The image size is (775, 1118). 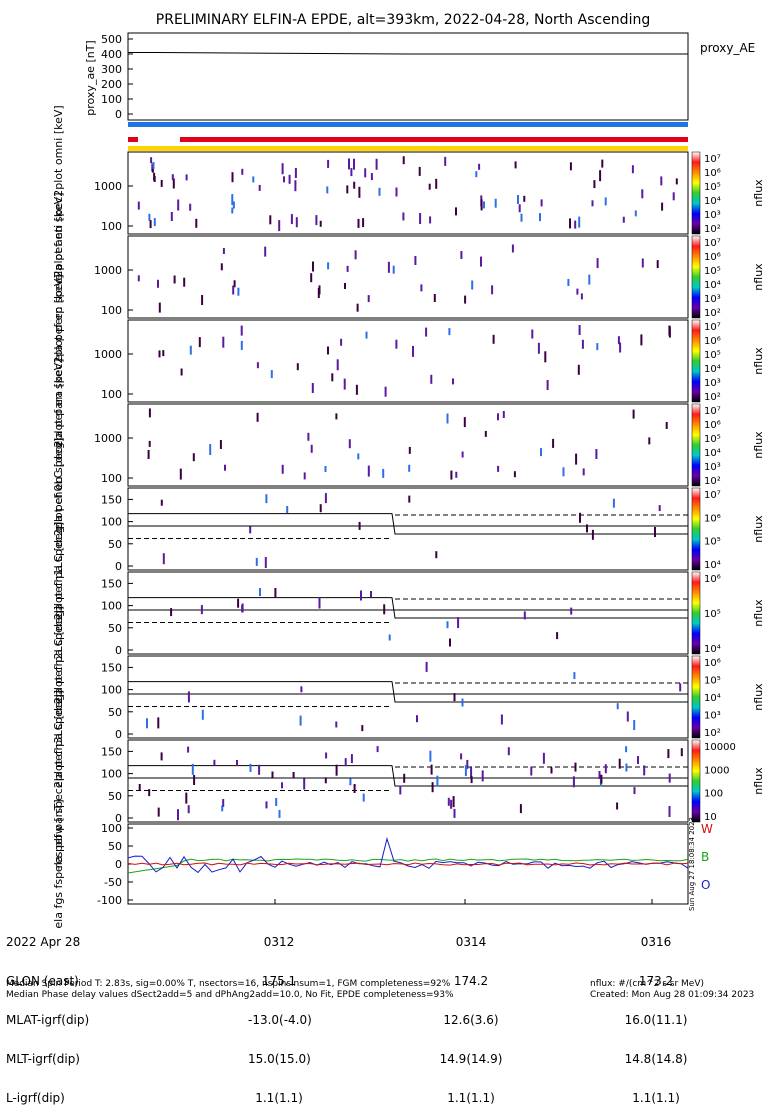 I want to click on colorbar, so click(x=696, y=697).